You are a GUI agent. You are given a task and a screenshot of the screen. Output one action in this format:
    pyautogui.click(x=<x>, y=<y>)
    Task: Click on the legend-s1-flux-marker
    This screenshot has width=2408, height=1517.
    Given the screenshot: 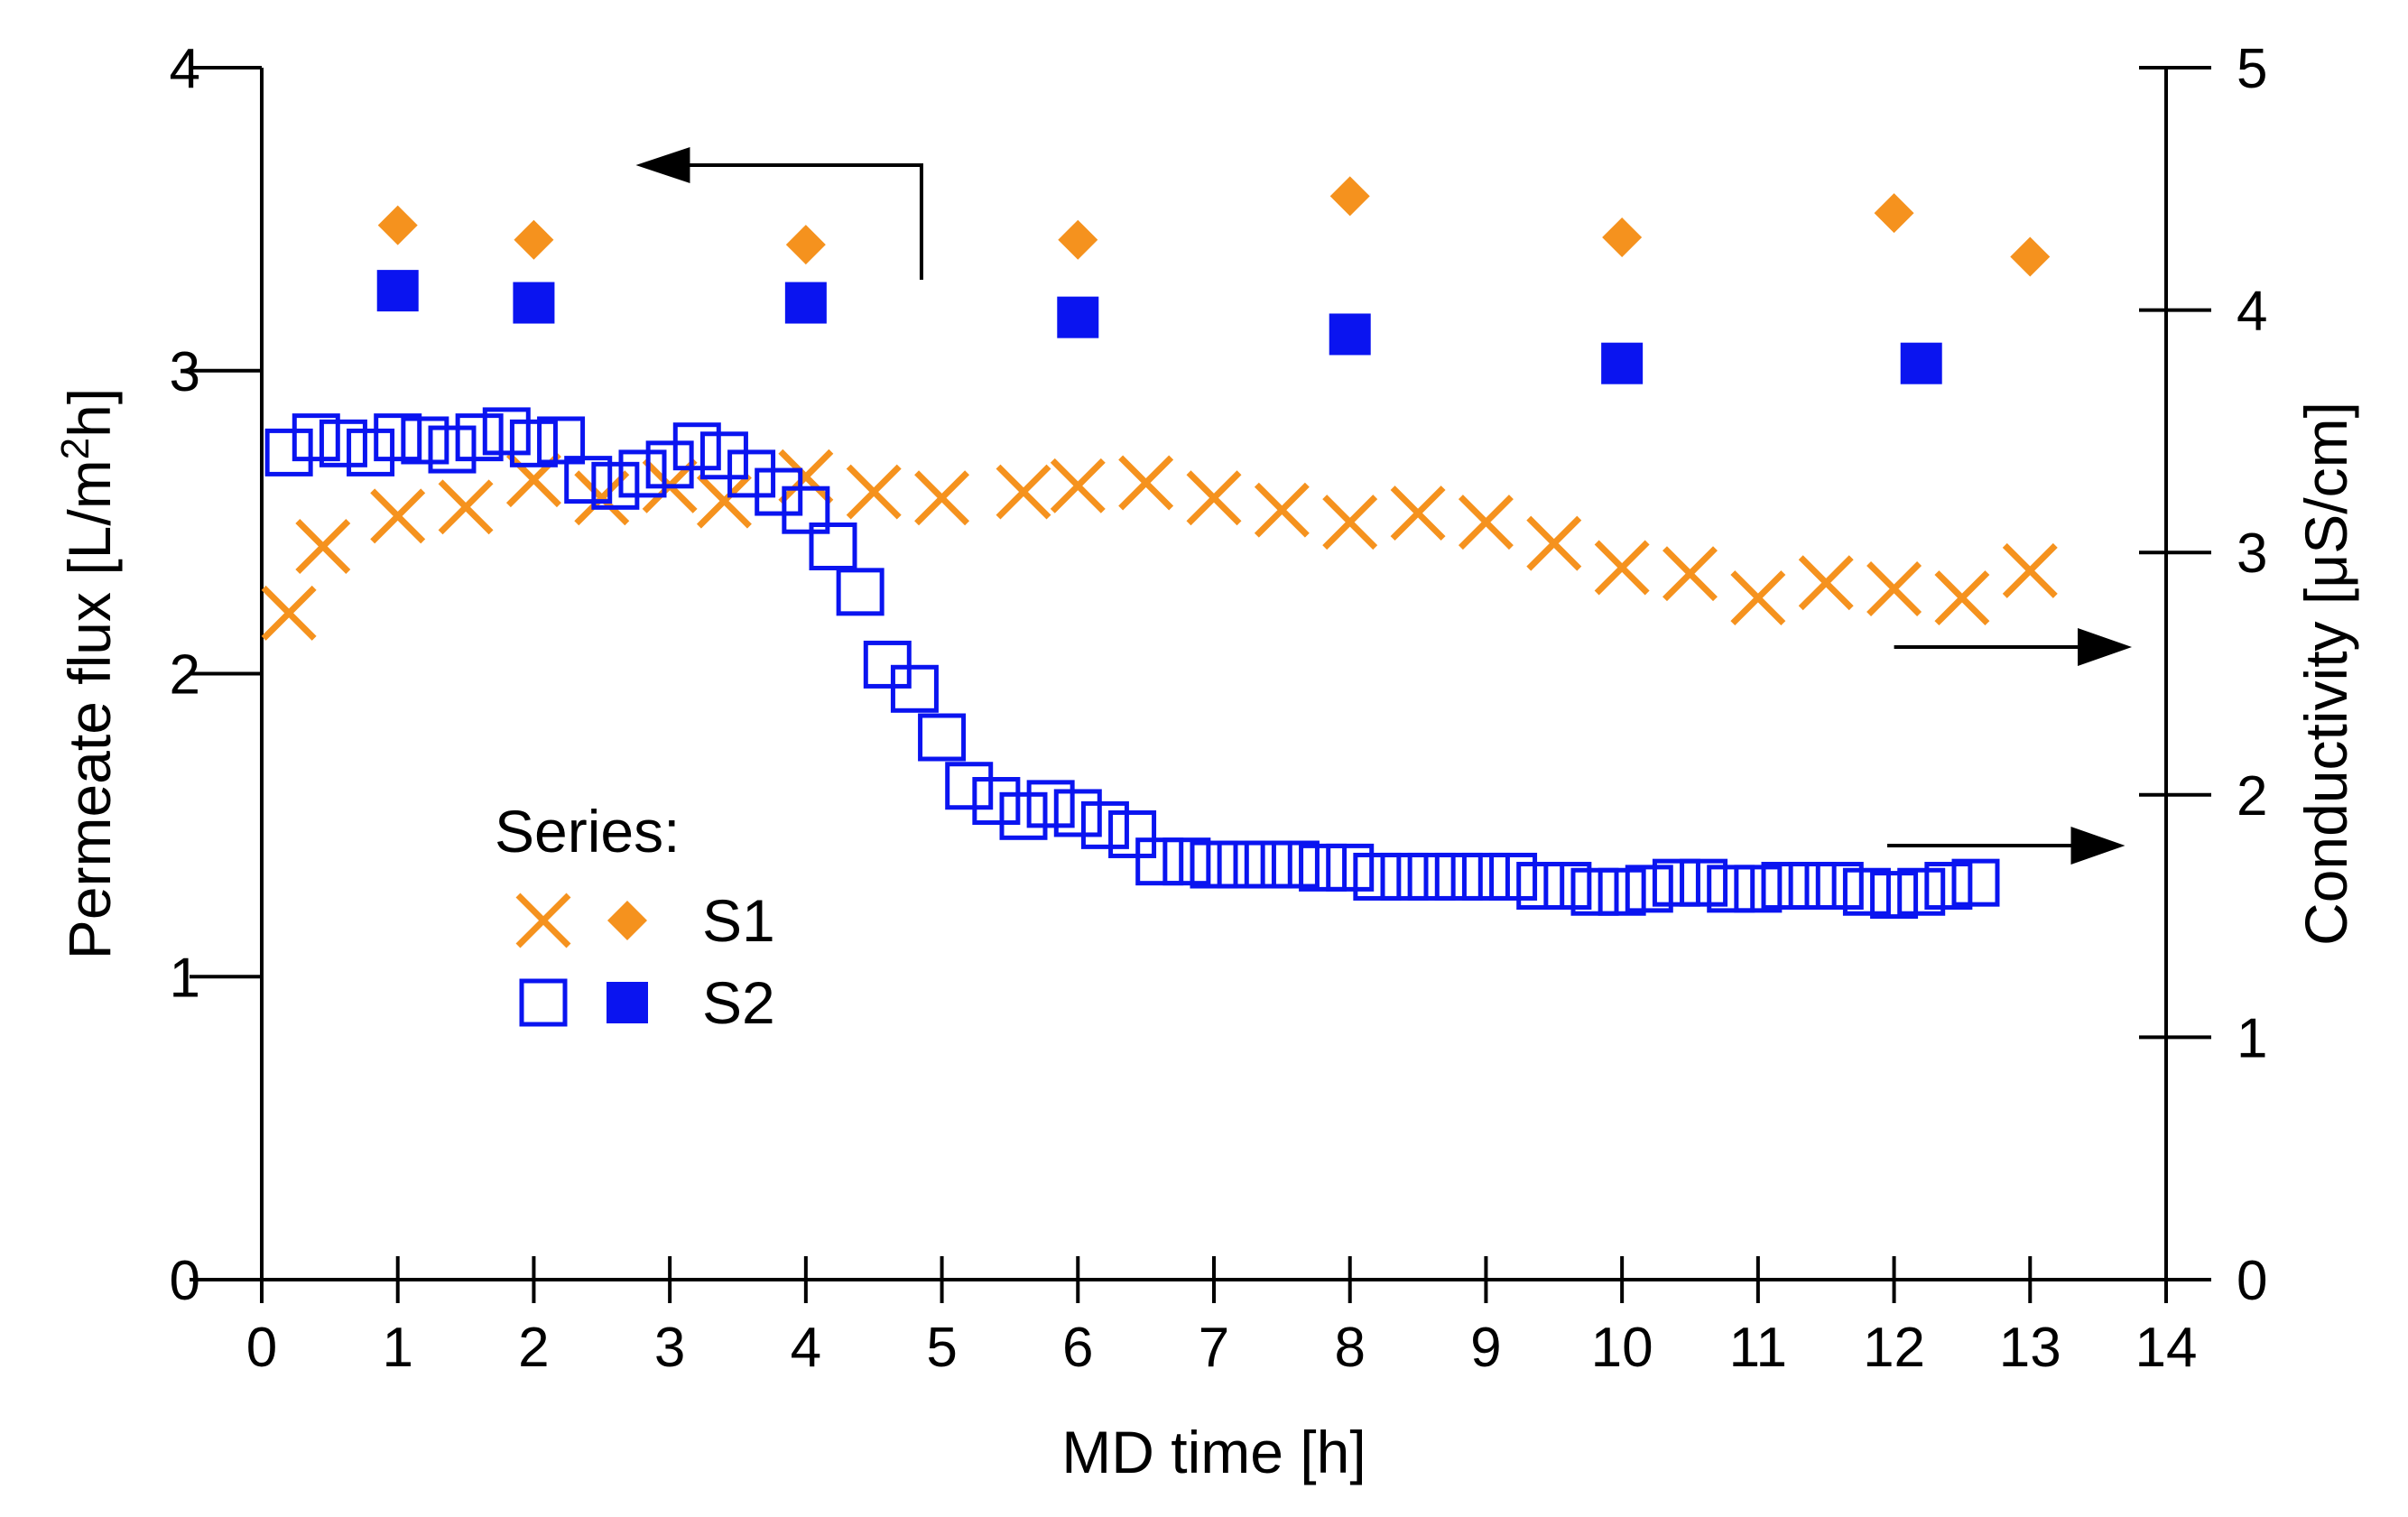 What is the action you would take?
    pyautogui.click(x=543, y=920)
    